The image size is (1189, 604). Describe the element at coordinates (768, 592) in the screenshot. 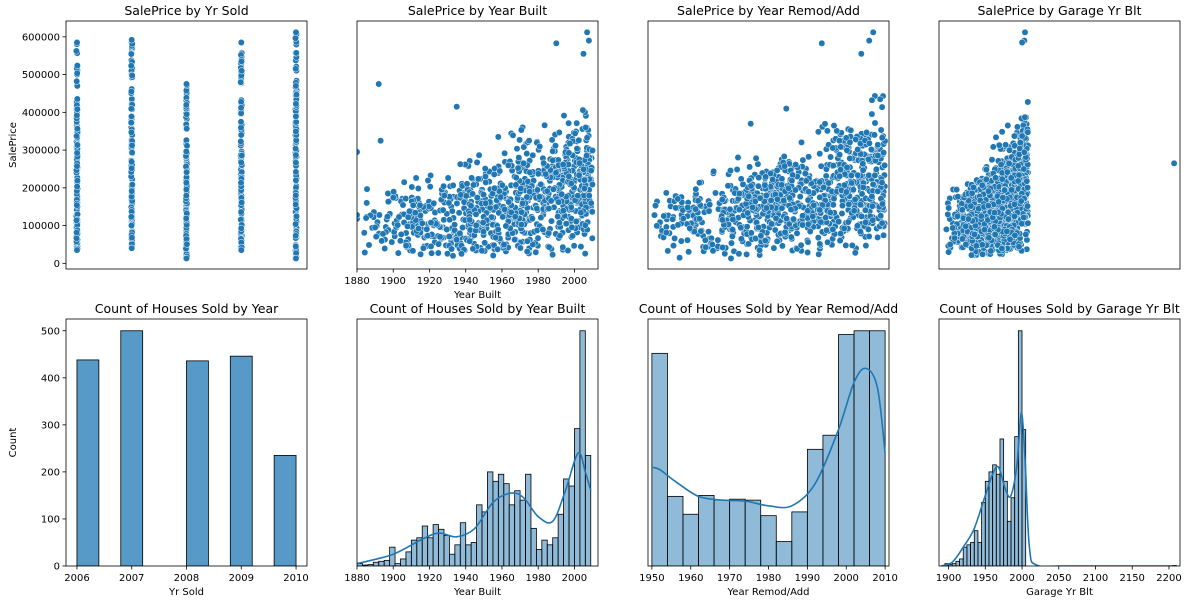

I see `x-axis-label: Year Remod/Add` at that location.